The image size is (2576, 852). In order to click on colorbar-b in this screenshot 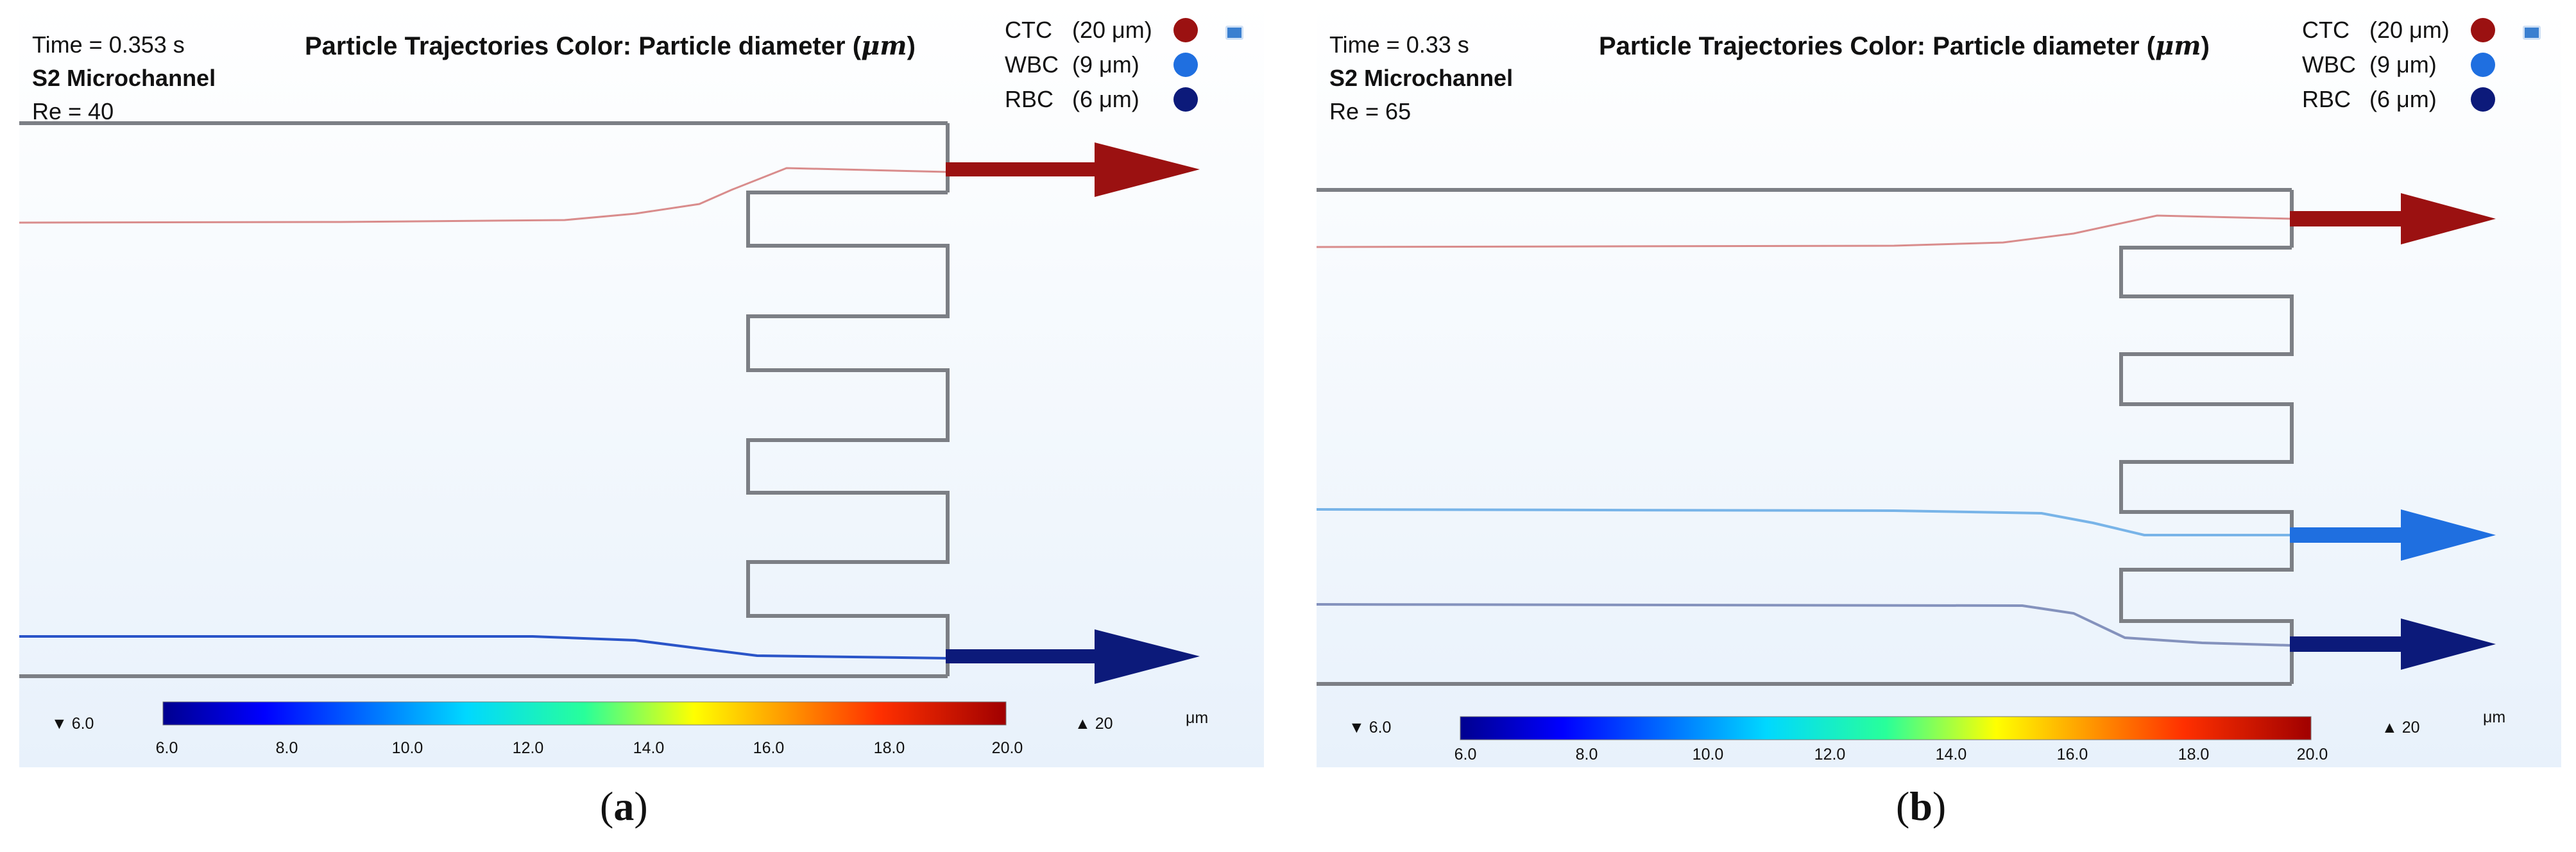, I will do `click(1886, 728)`.